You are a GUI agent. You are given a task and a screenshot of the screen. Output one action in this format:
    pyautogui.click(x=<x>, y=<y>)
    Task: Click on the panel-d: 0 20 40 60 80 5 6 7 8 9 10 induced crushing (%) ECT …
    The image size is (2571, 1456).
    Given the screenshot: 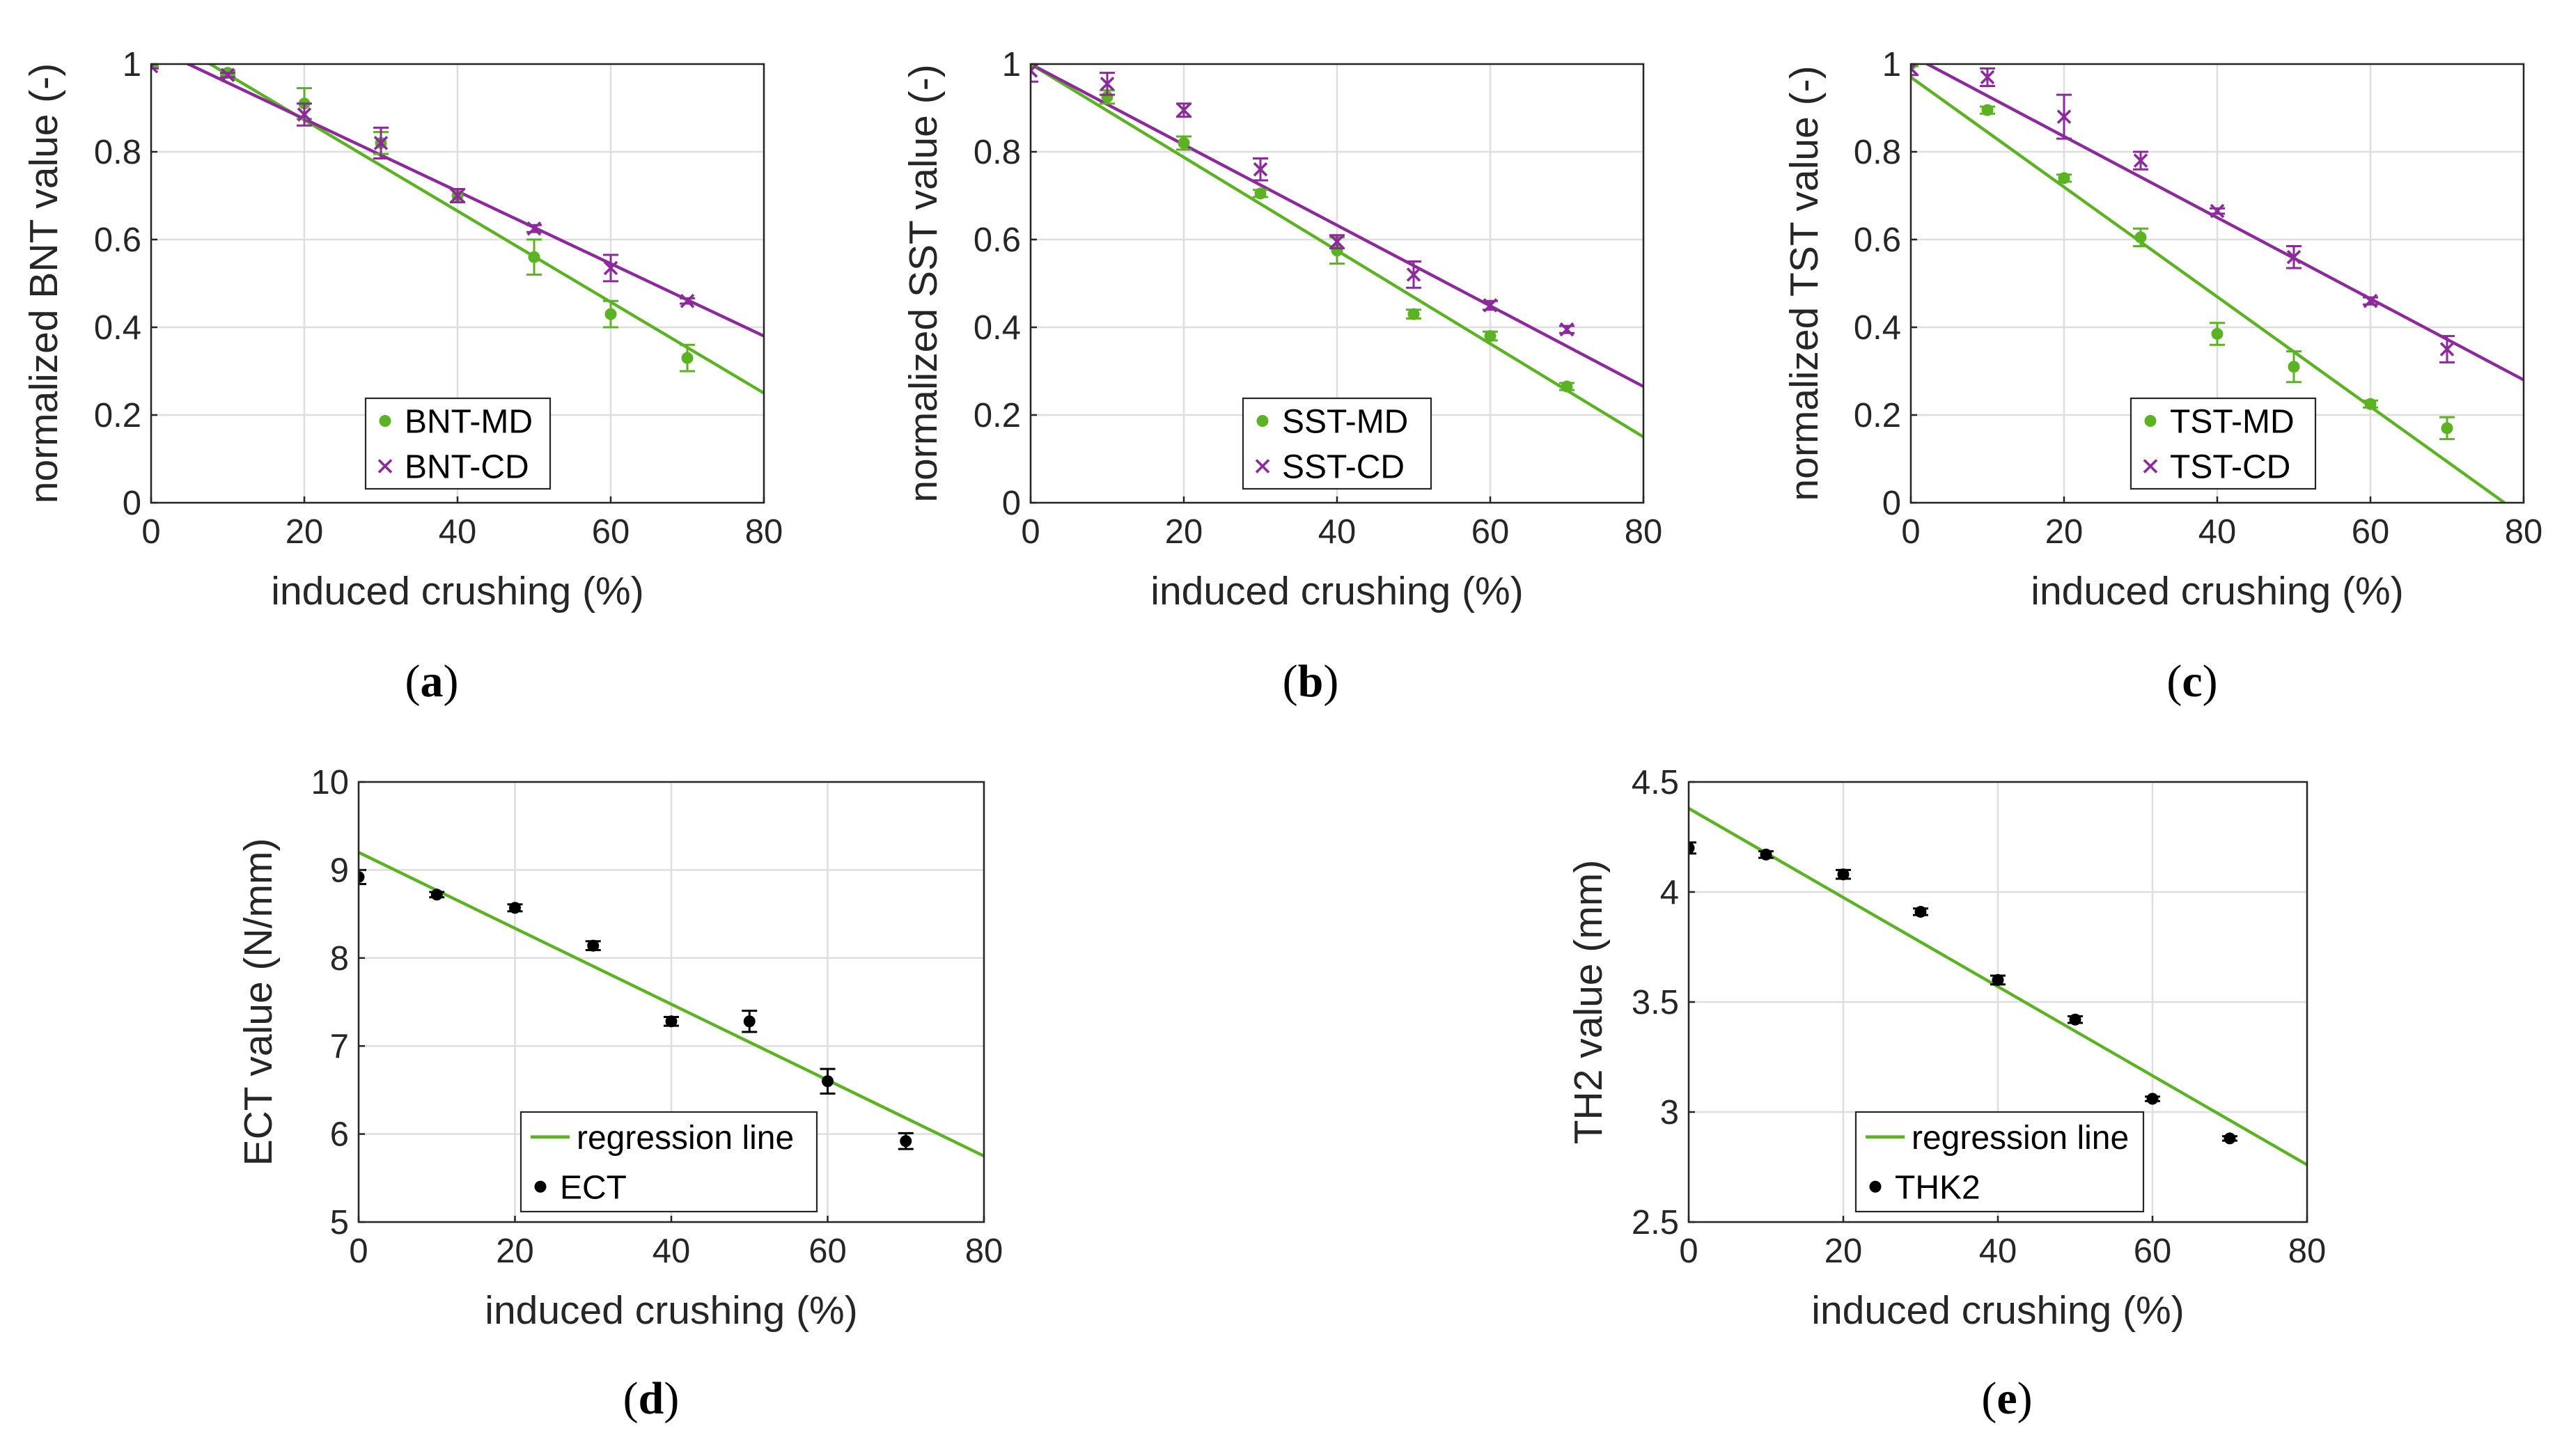 What is the action you would take?
    pyautogui.click(x=619, y=1094)
    